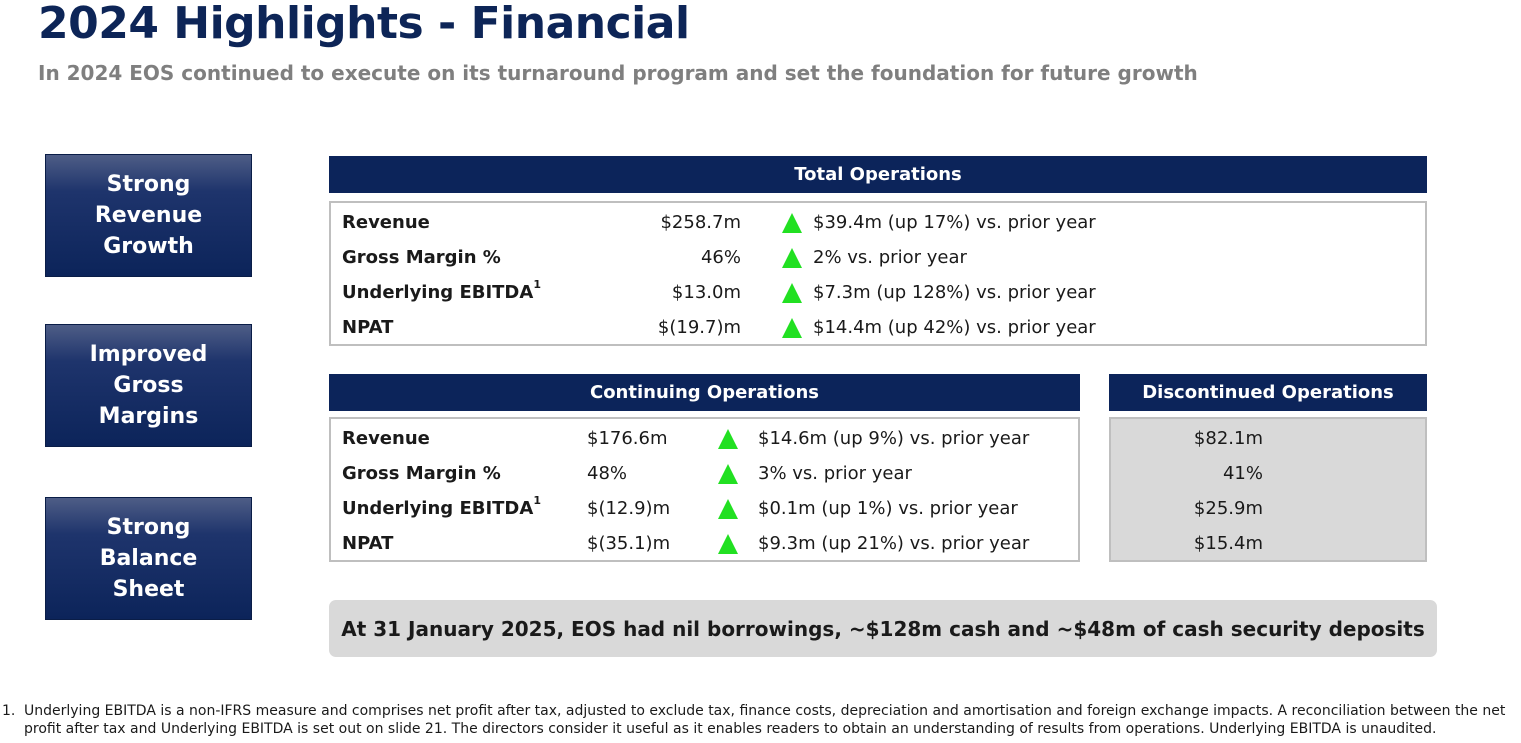  What do you see at coordinates (1268, 508) in the screenshot?
I see `table-row: $25.9m` at bounding box center [1268, 508].